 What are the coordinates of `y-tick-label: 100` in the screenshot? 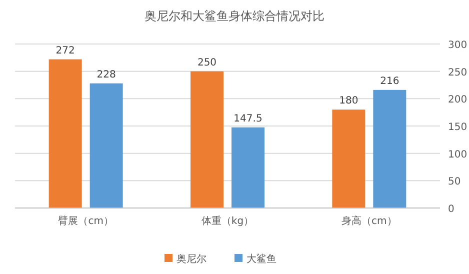 It's located at (458, 154).